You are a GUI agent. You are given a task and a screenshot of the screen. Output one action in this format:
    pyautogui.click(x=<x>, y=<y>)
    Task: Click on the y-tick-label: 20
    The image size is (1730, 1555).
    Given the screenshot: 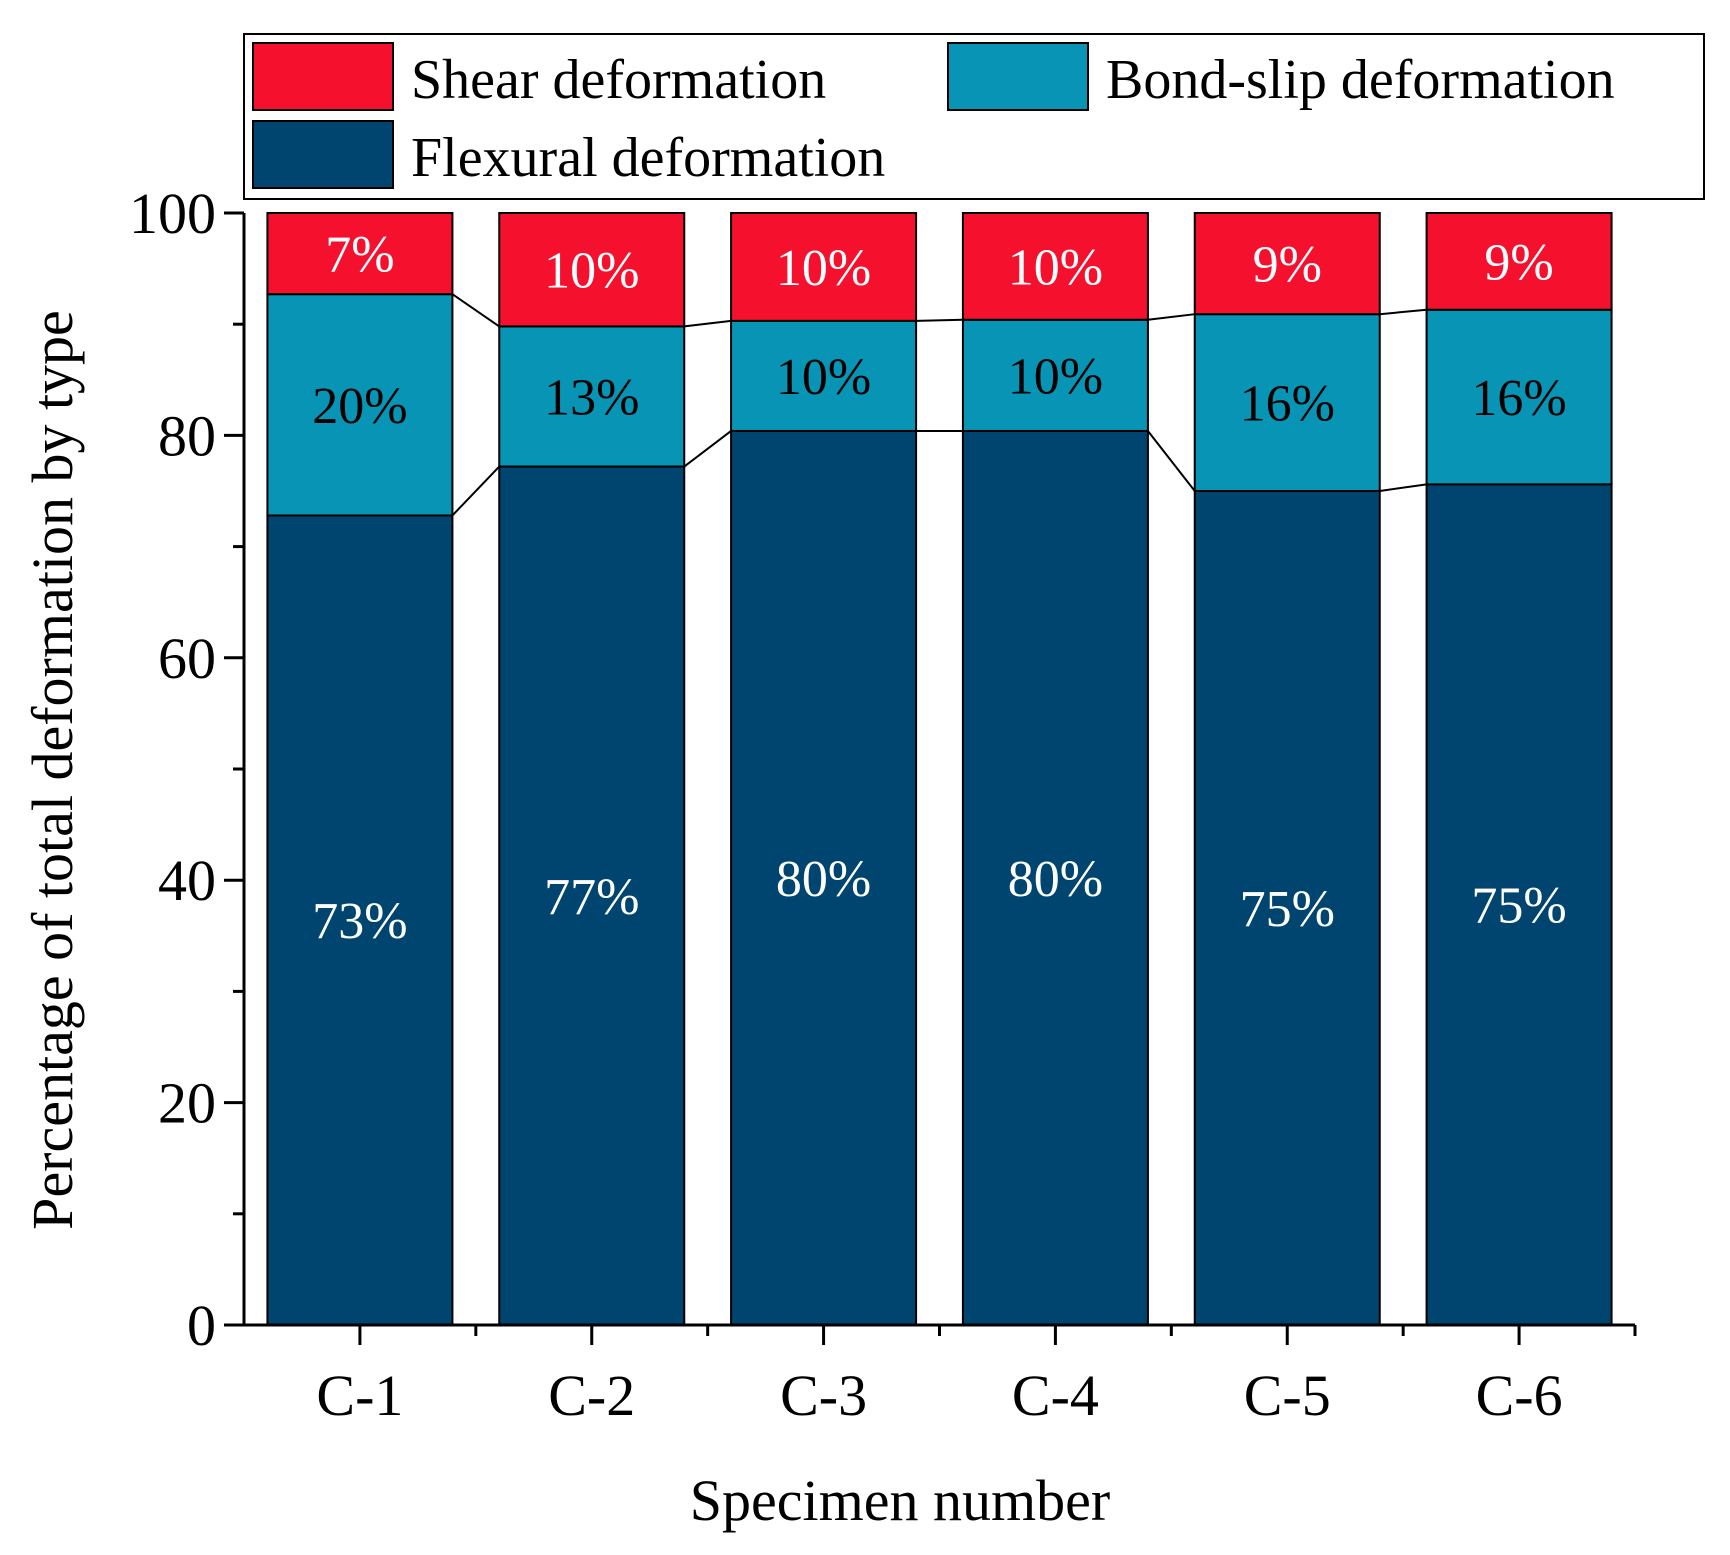 What is the action you would take?
    pyautogui.click(x=187, y=1103)
    